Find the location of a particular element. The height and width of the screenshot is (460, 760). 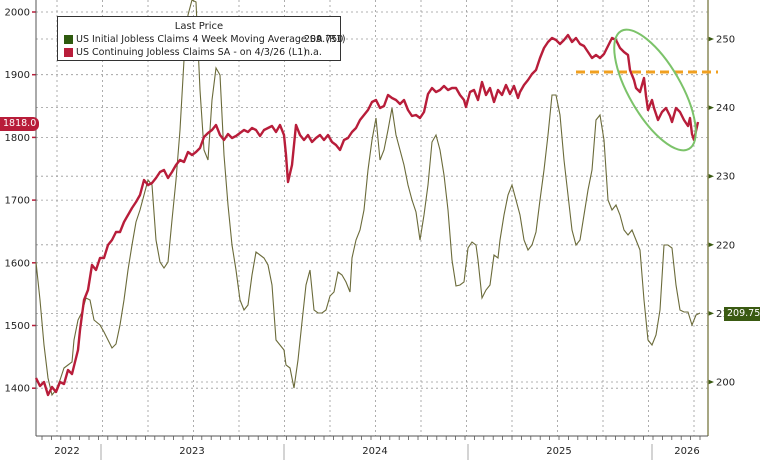

x-label-2024: 2024 is located at coordinates (375, 451).